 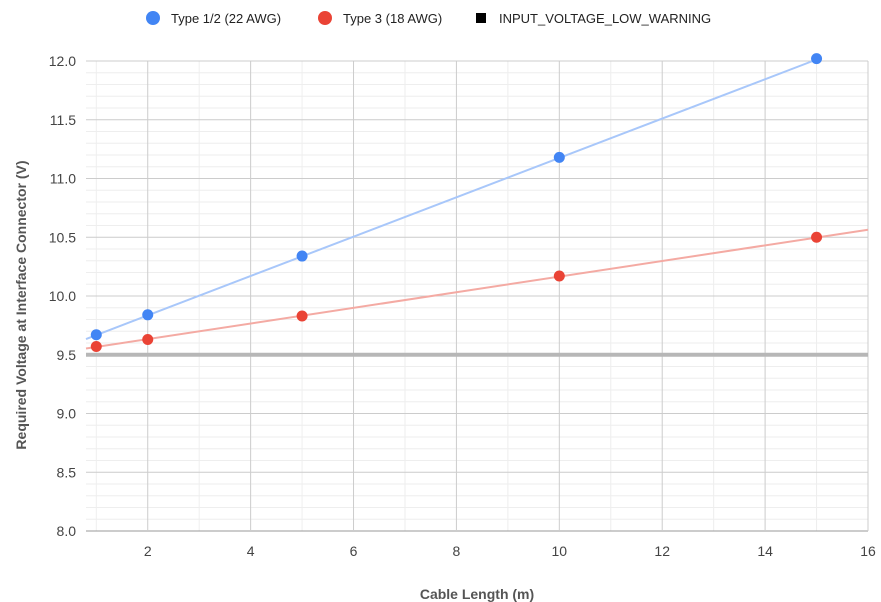 I want to click on x-tick-label: 8, so click(x=457, y=551).